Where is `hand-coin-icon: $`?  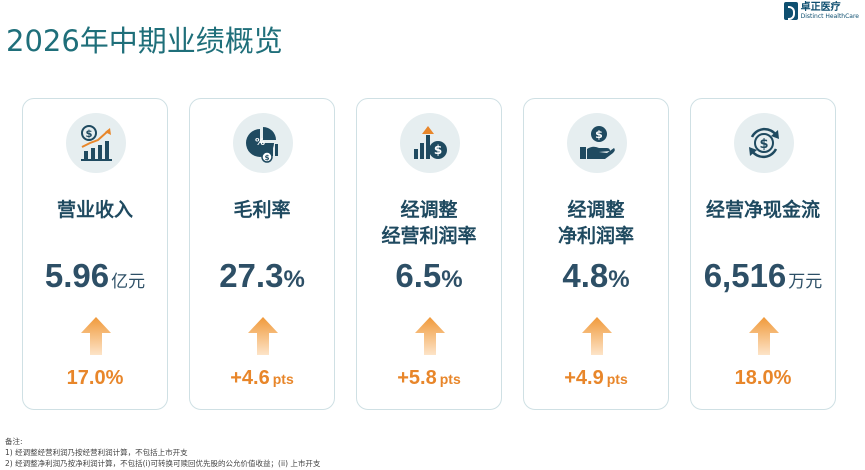 hand-coin-icon: $ is located at coordinates (597, 142).